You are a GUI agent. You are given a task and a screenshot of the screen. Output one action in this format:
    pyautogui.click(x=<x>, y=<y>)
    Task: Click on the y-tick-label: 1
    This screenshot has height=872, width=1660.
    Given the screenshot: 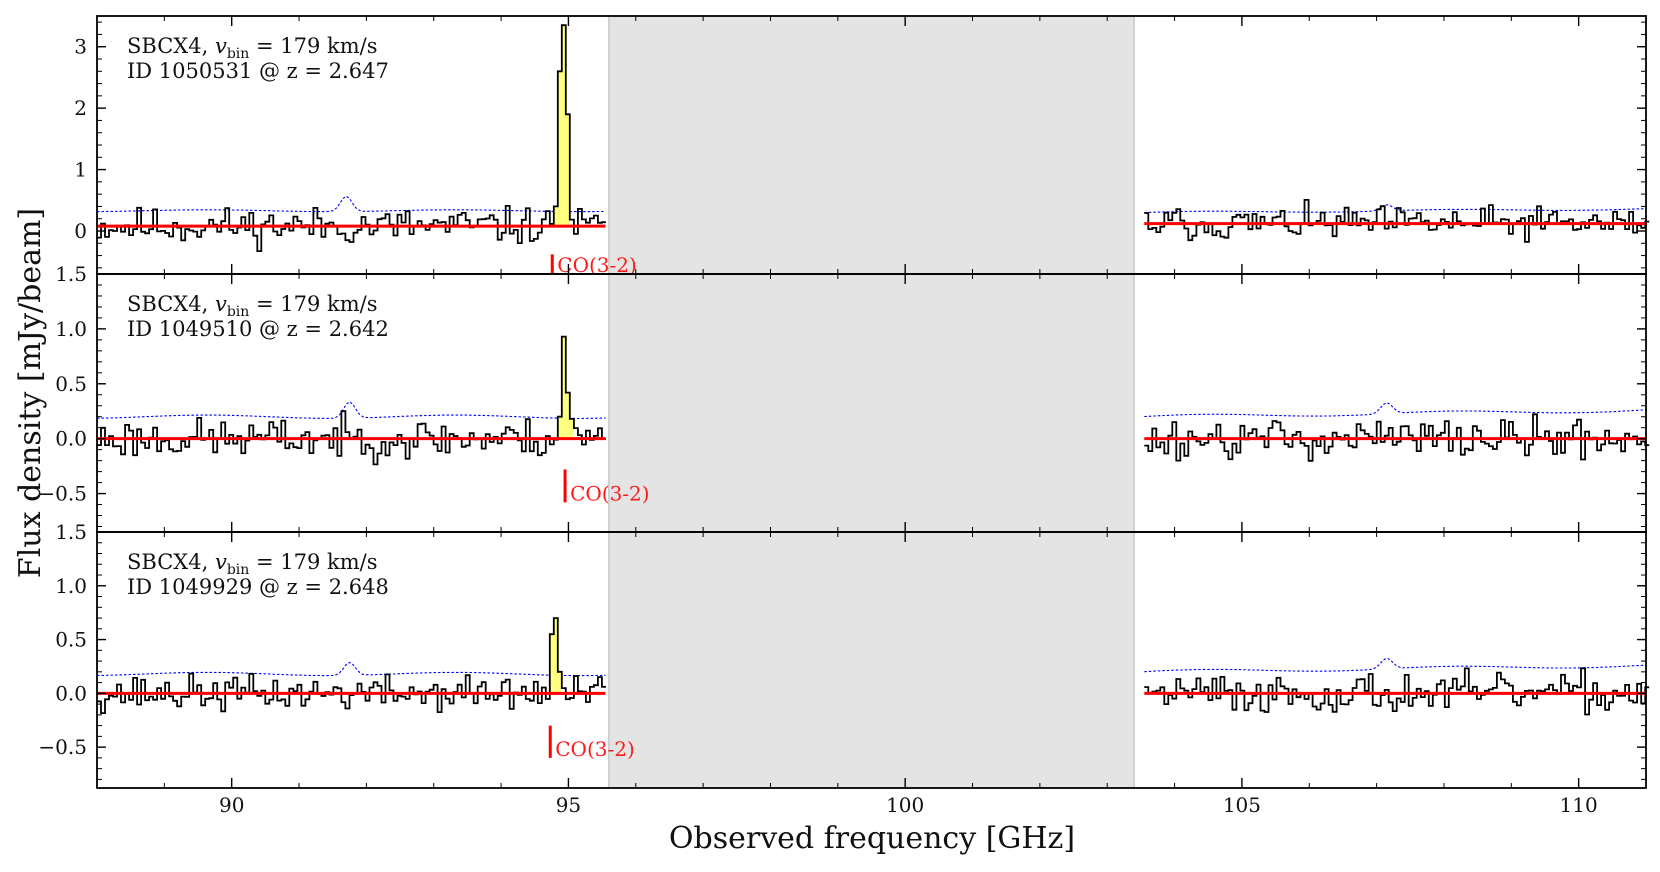 What is the action you would take?
    pyautogui.click(x=80, y=170)
    